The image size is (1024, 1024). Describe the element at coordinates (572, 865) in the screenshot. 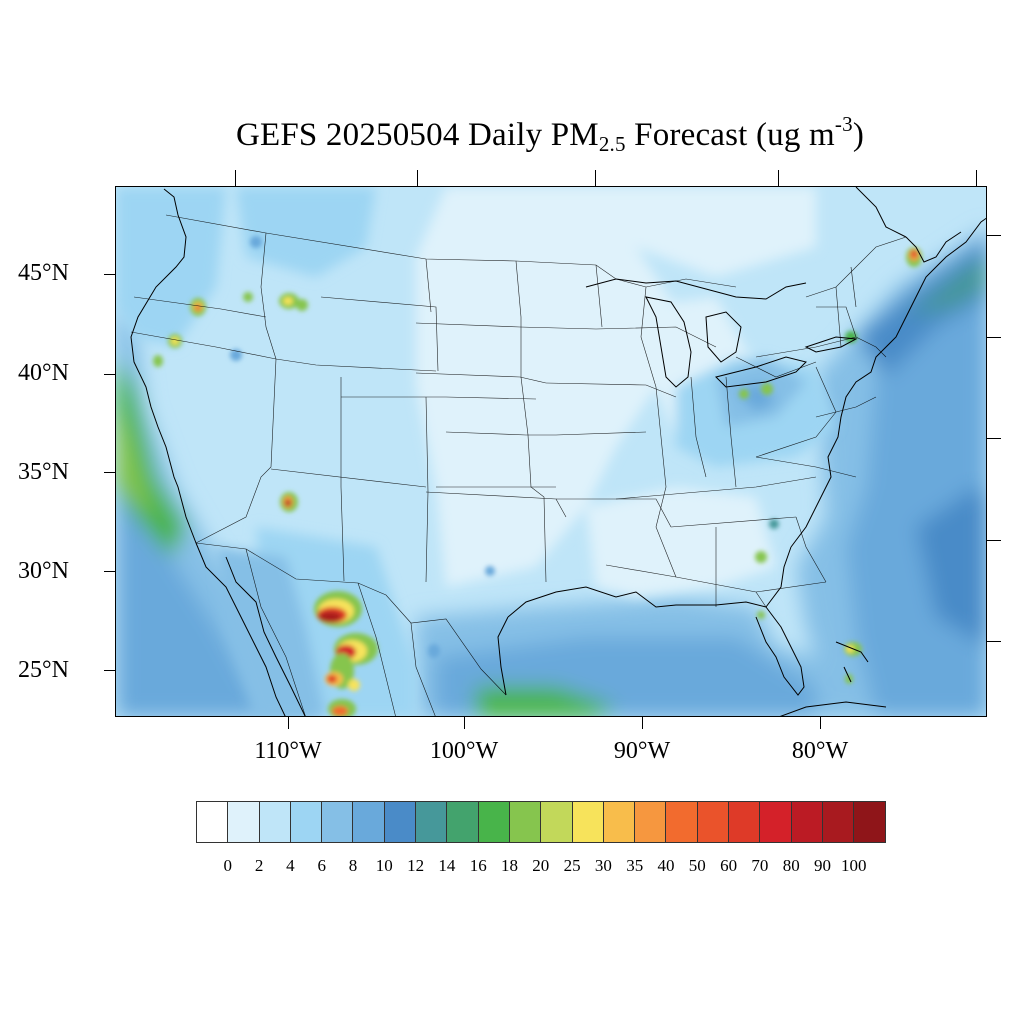

I see `colorbar-label: 25` at that location.